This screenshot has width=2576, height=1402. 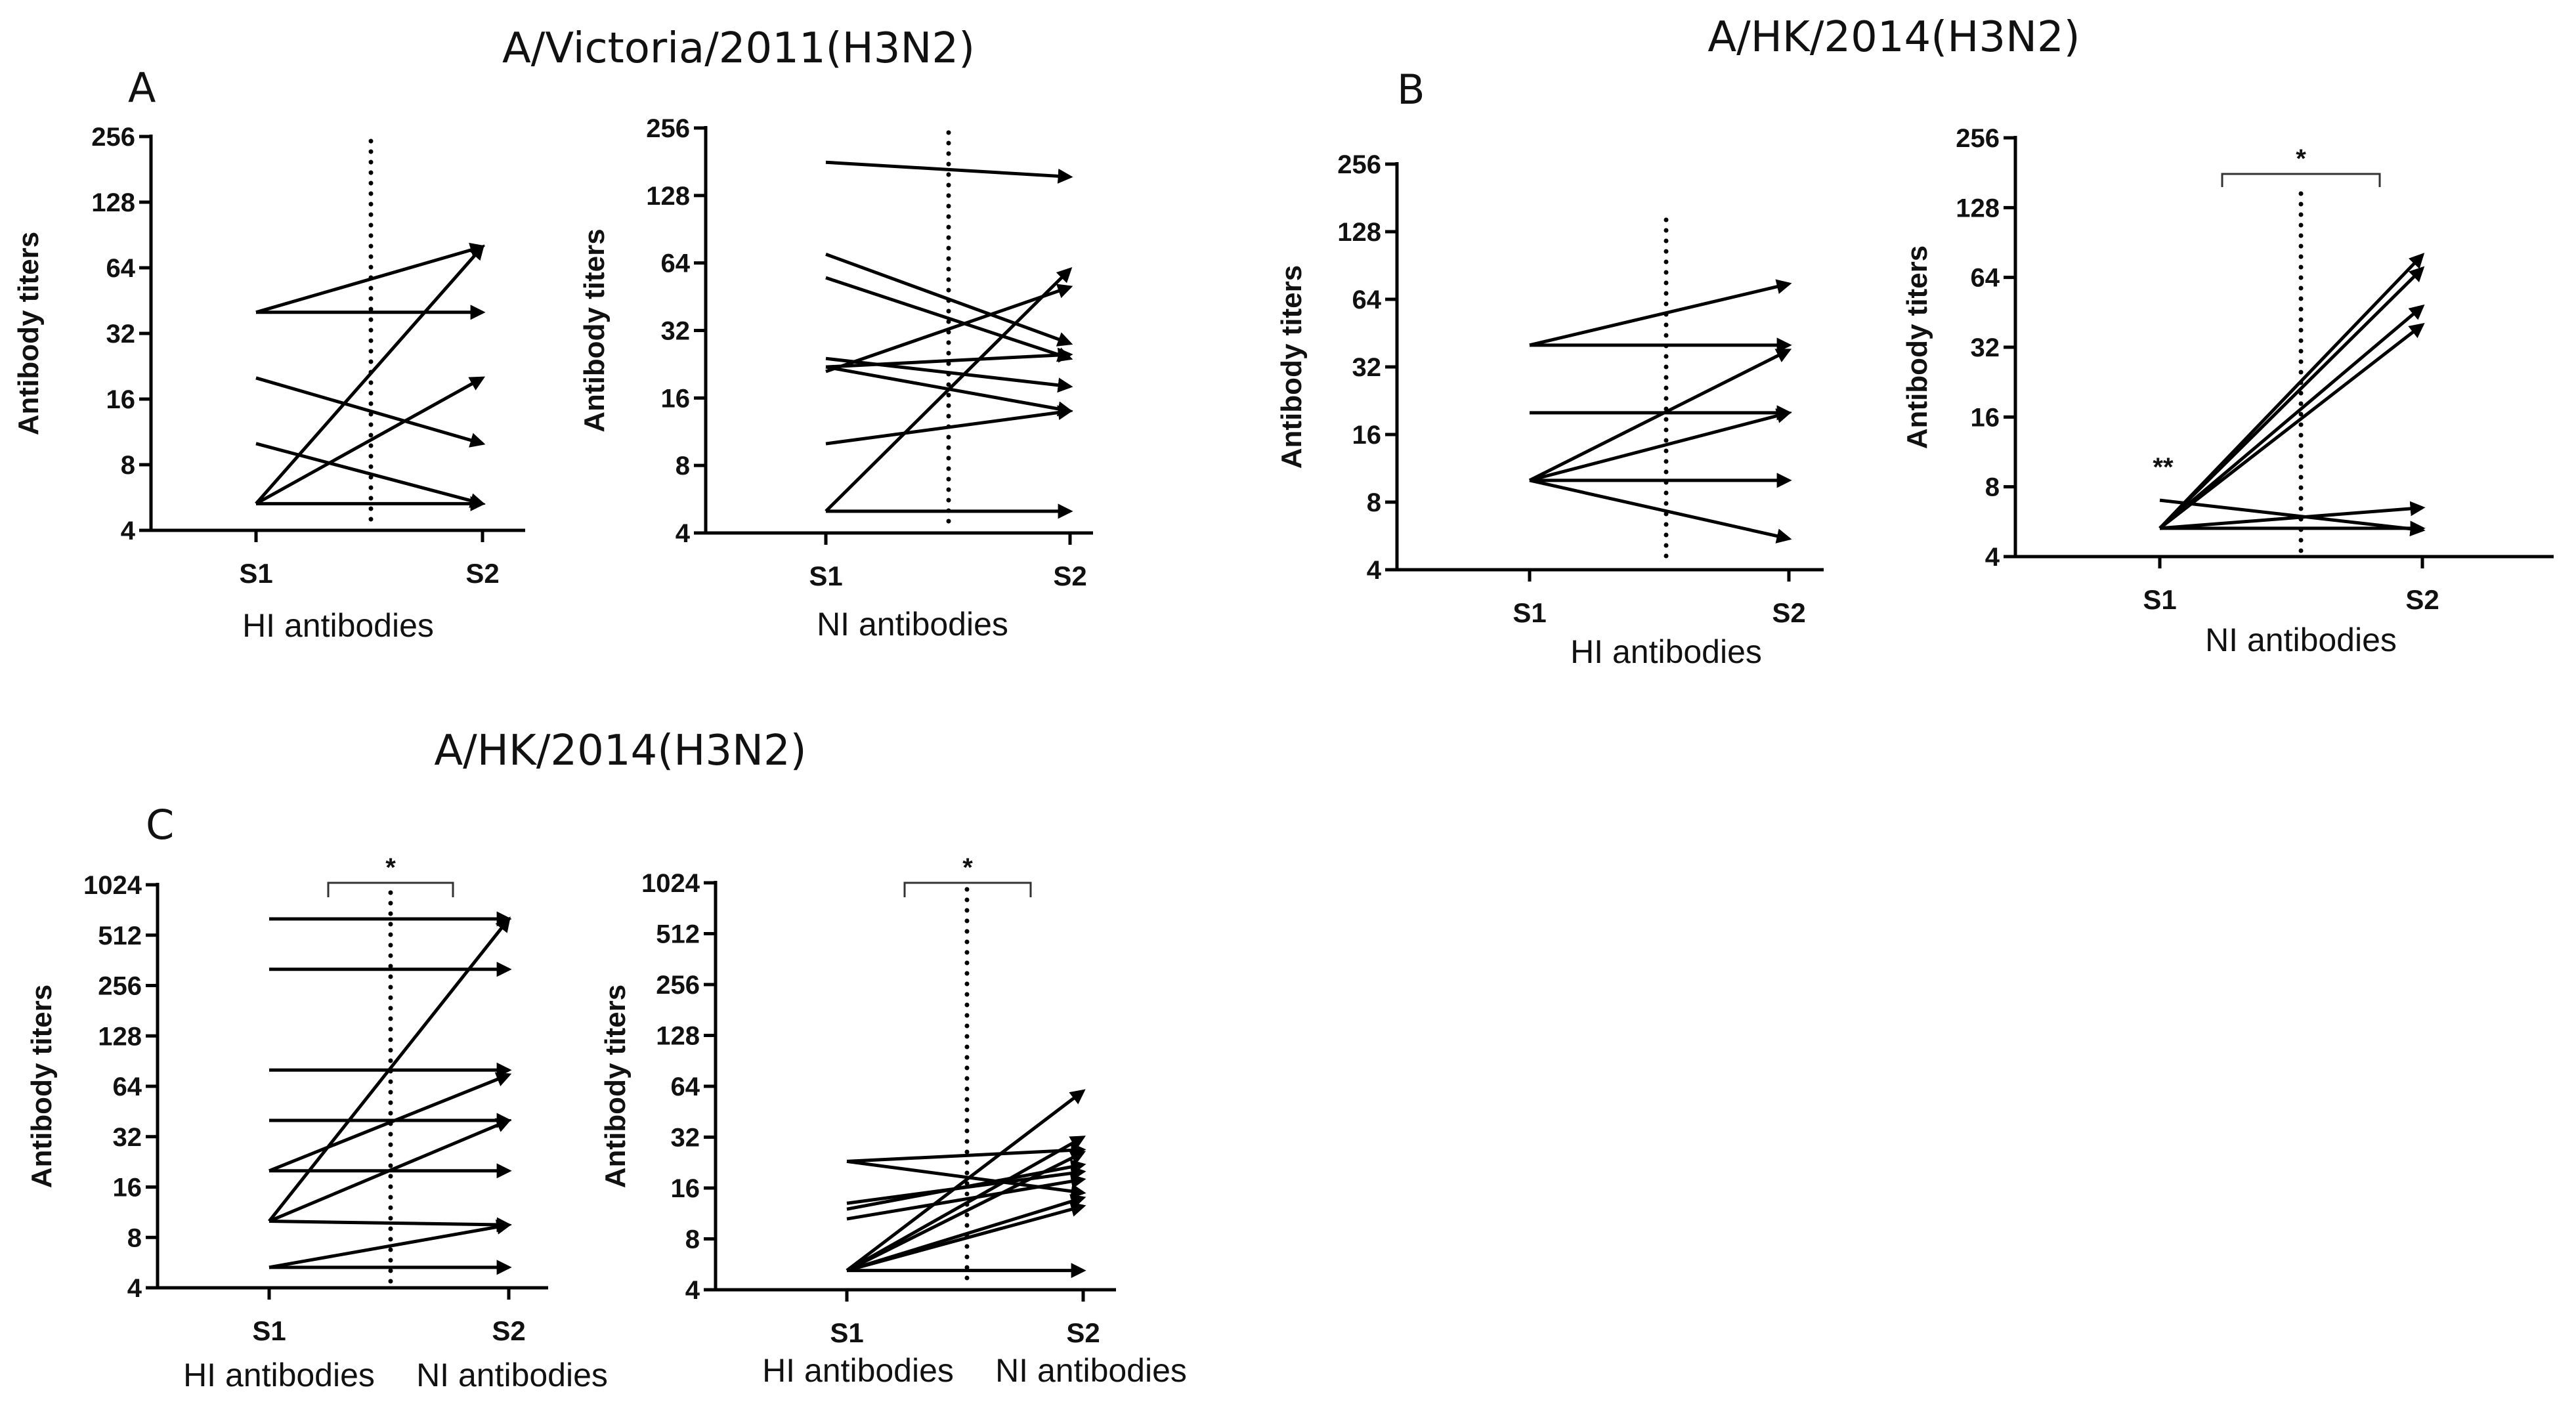 What do you see at coordinates (1374, 570) in the screenshot?
I see `b1-y-tick-label: 4` at bounding box center [1374, 570].